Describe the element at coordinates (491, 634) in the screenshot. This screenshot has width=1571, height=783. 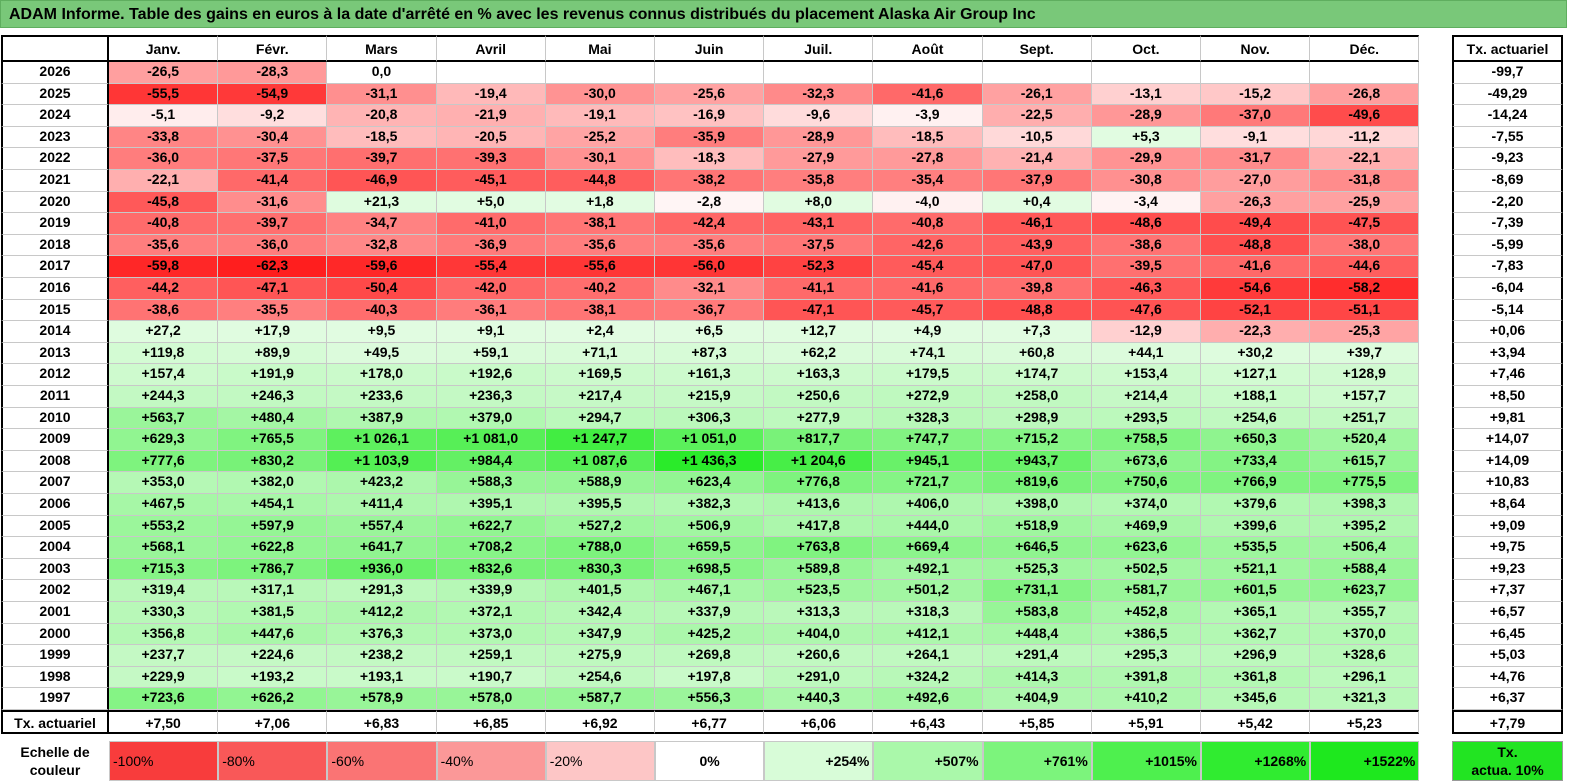
I see `gain-cell: +373,0` at that location.